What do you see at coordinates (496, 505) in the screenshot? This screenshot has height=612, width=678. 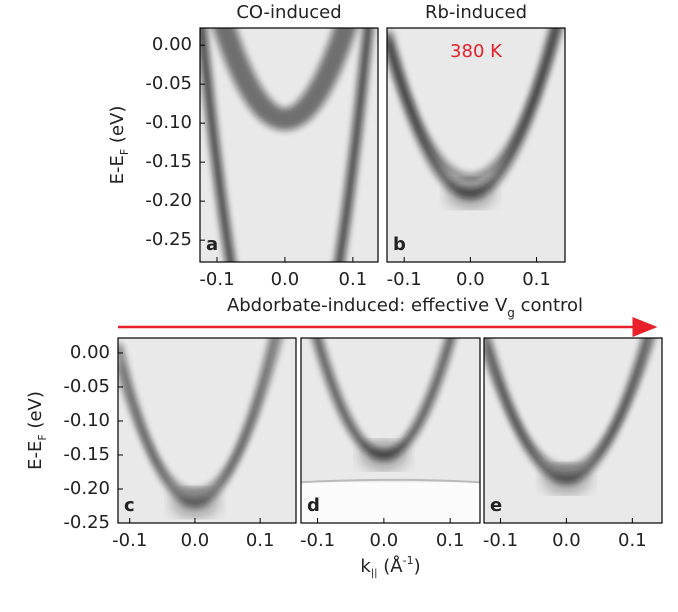 I see `panel-label: e` at bounding box center [496, 505].